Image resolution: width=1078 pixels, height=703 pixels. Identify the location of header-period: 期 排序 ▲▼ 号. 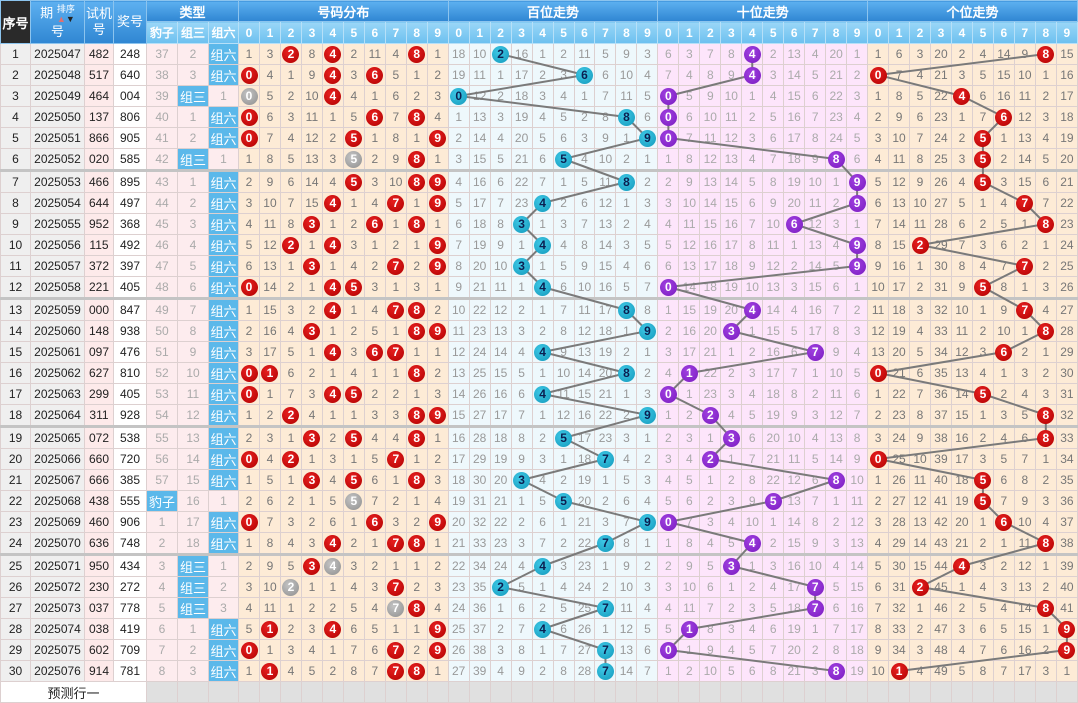
(57, 22).